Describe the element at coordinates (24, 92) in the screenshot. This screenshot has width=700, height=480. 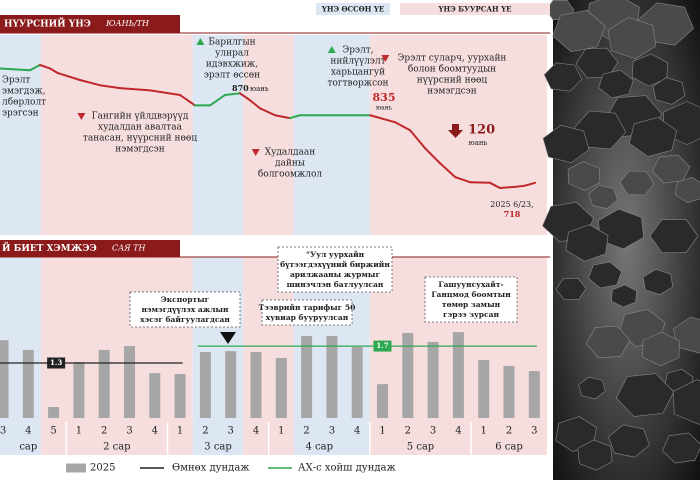
I see `price-note: эмэгдэж,` at that location.